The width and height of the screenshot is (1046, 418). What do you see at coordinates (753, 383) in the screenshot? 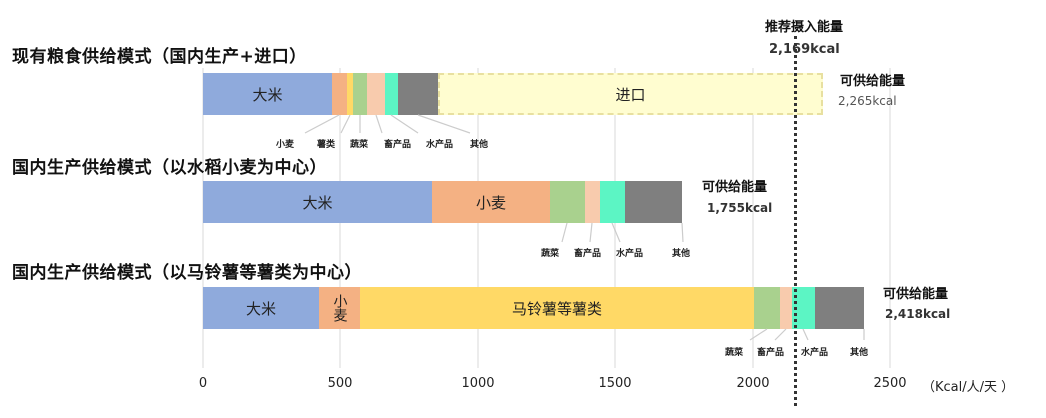
I see `x-tick-2000: 2000` at bounding box center [753, 383].